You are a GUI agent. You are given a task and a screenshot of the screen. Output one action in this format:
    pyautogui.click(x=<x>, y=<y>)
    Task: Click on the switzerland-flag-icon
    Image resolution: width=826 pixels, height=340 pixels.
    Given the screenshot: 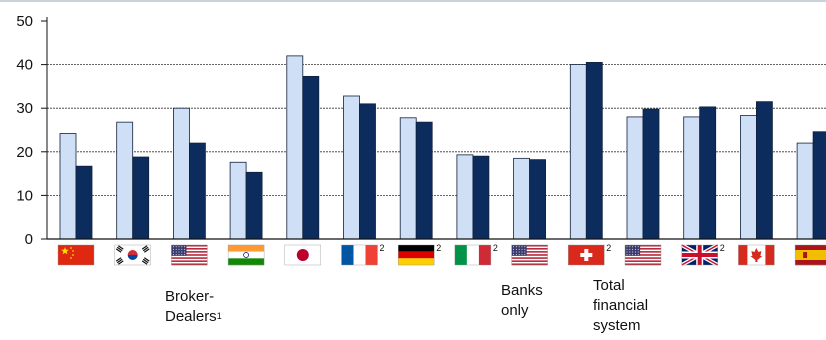 What is the action you would take?
    pyautogui.click(x=586, y=255)
    